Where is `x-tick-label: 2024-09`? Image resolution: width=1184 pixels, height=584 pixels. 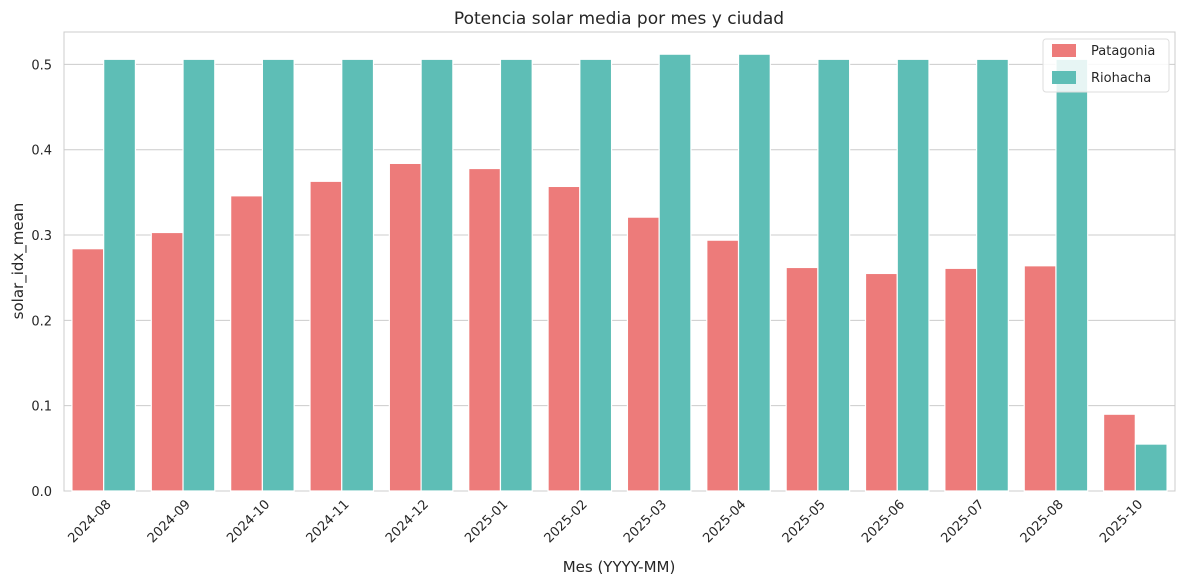
x-tick-label: 2024-09 is located at coordinates (169, 521).